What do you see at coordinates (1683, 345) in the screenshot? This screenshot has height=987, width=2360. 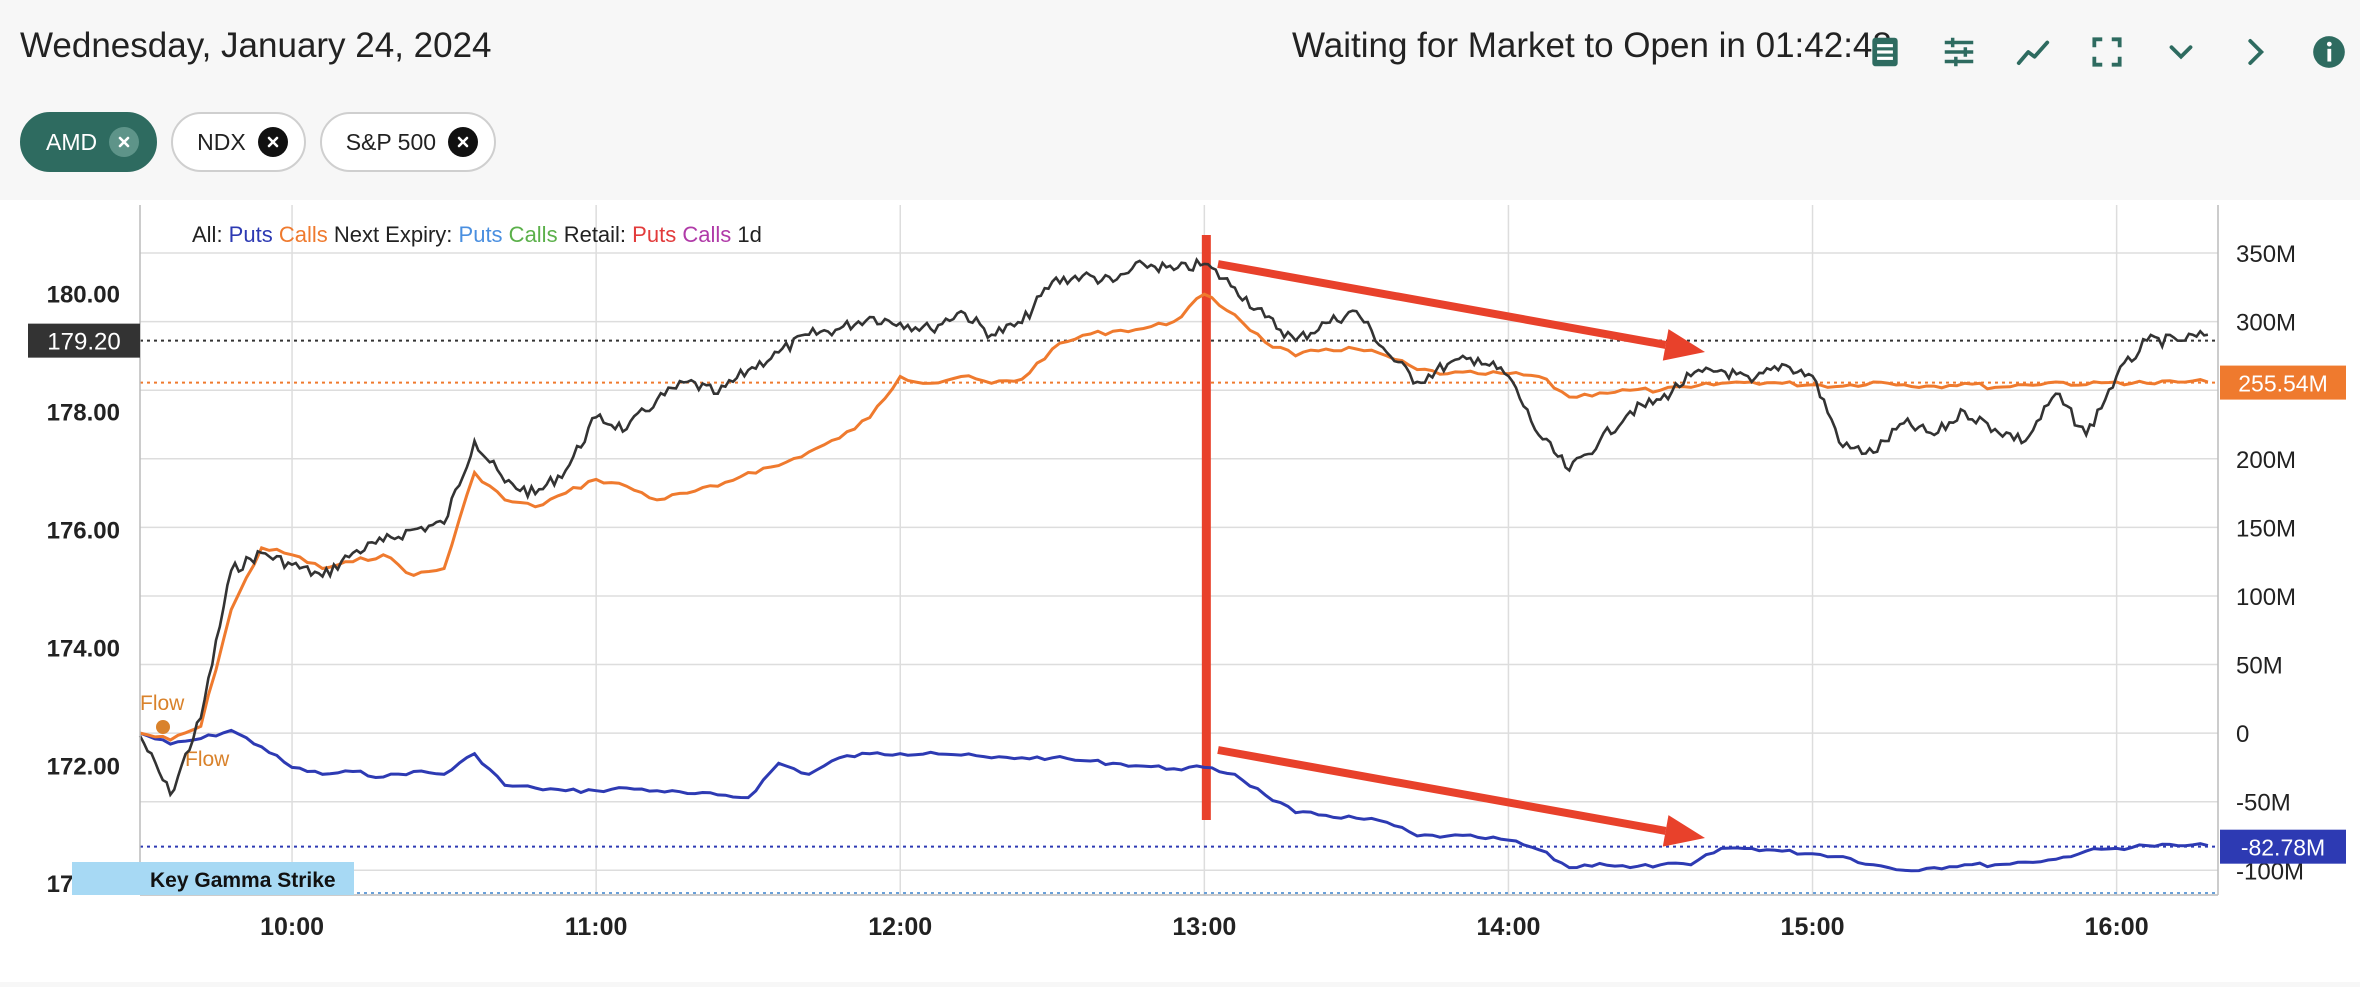 I see `annotation-arrow-upper-head` at bounding box center [1683, 345].